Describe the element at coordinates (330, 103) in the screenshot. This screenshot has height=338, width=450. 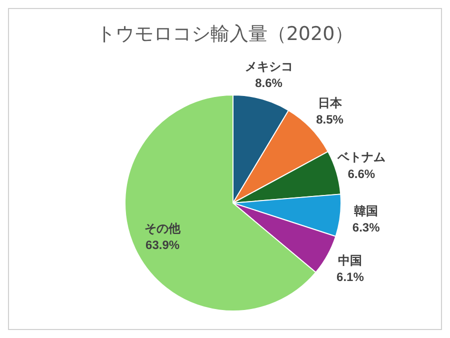
I see `slice-label: 日本` at that location.